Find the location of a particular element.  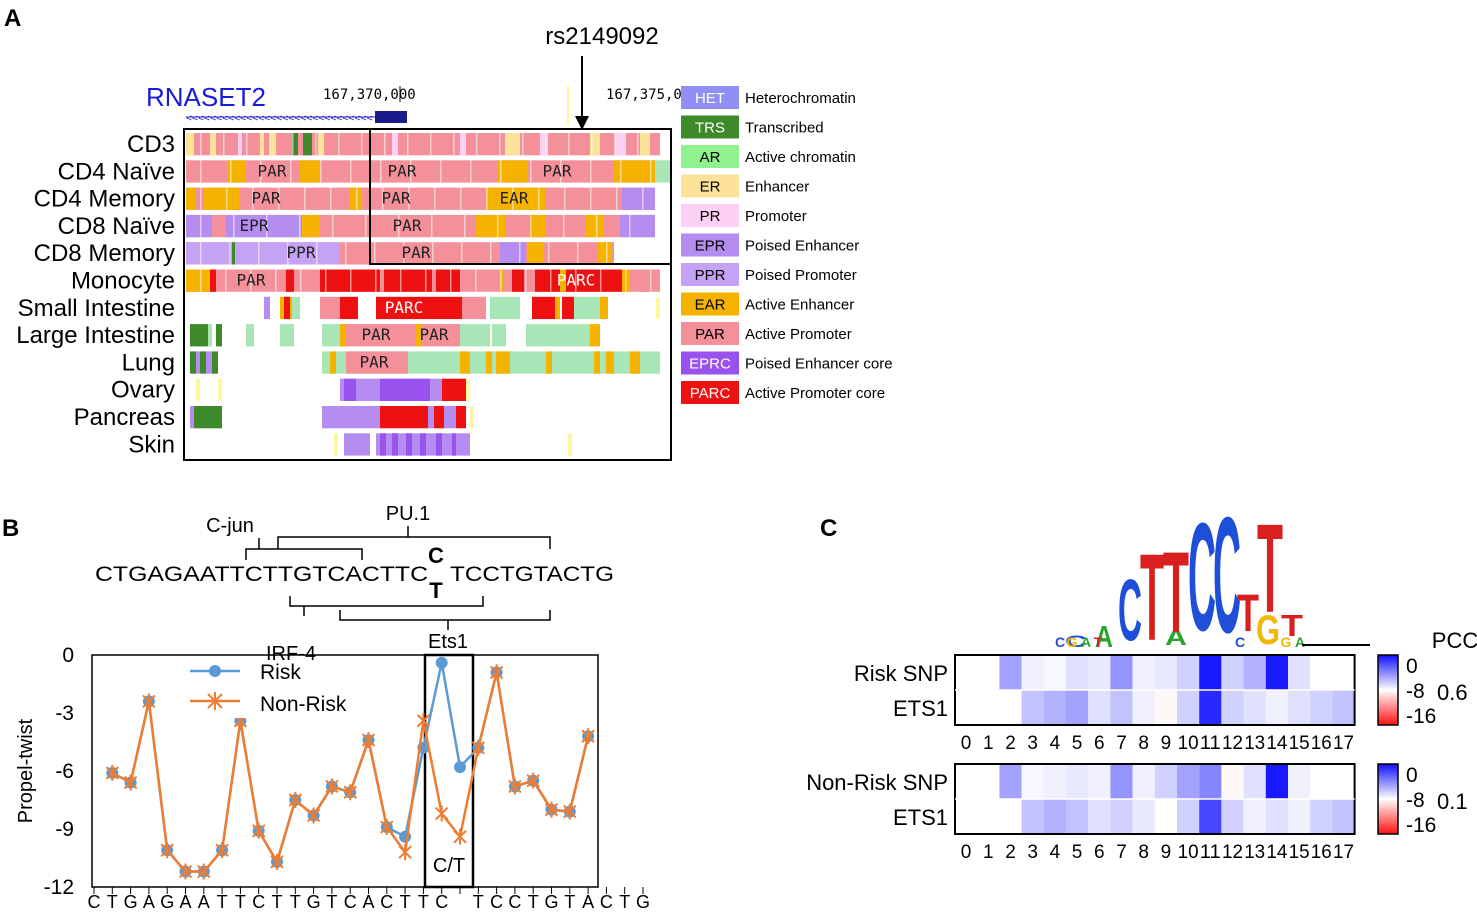

heatmap-x-tick: 5 is located at coordinates (1077, 852).